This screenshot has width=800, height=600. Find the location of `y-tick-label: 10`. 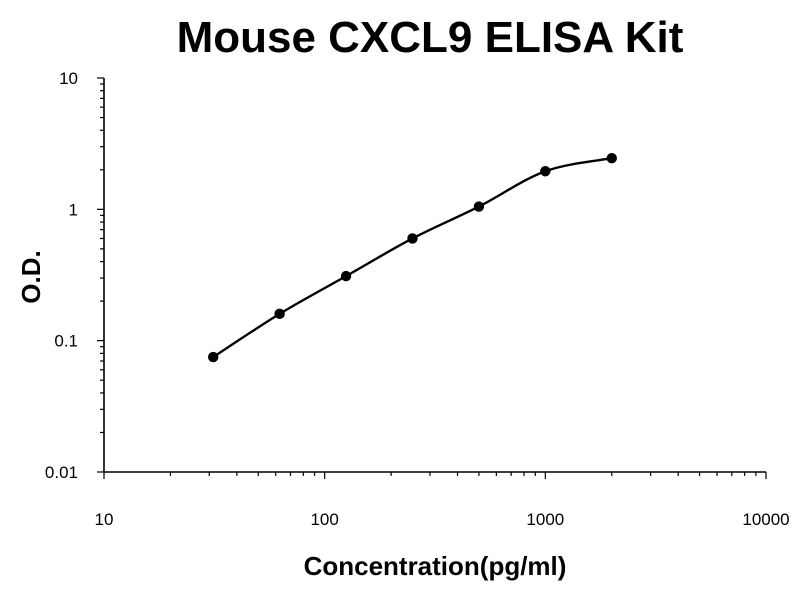

y-tick-label: 10 is located at coordinates (68, 78).